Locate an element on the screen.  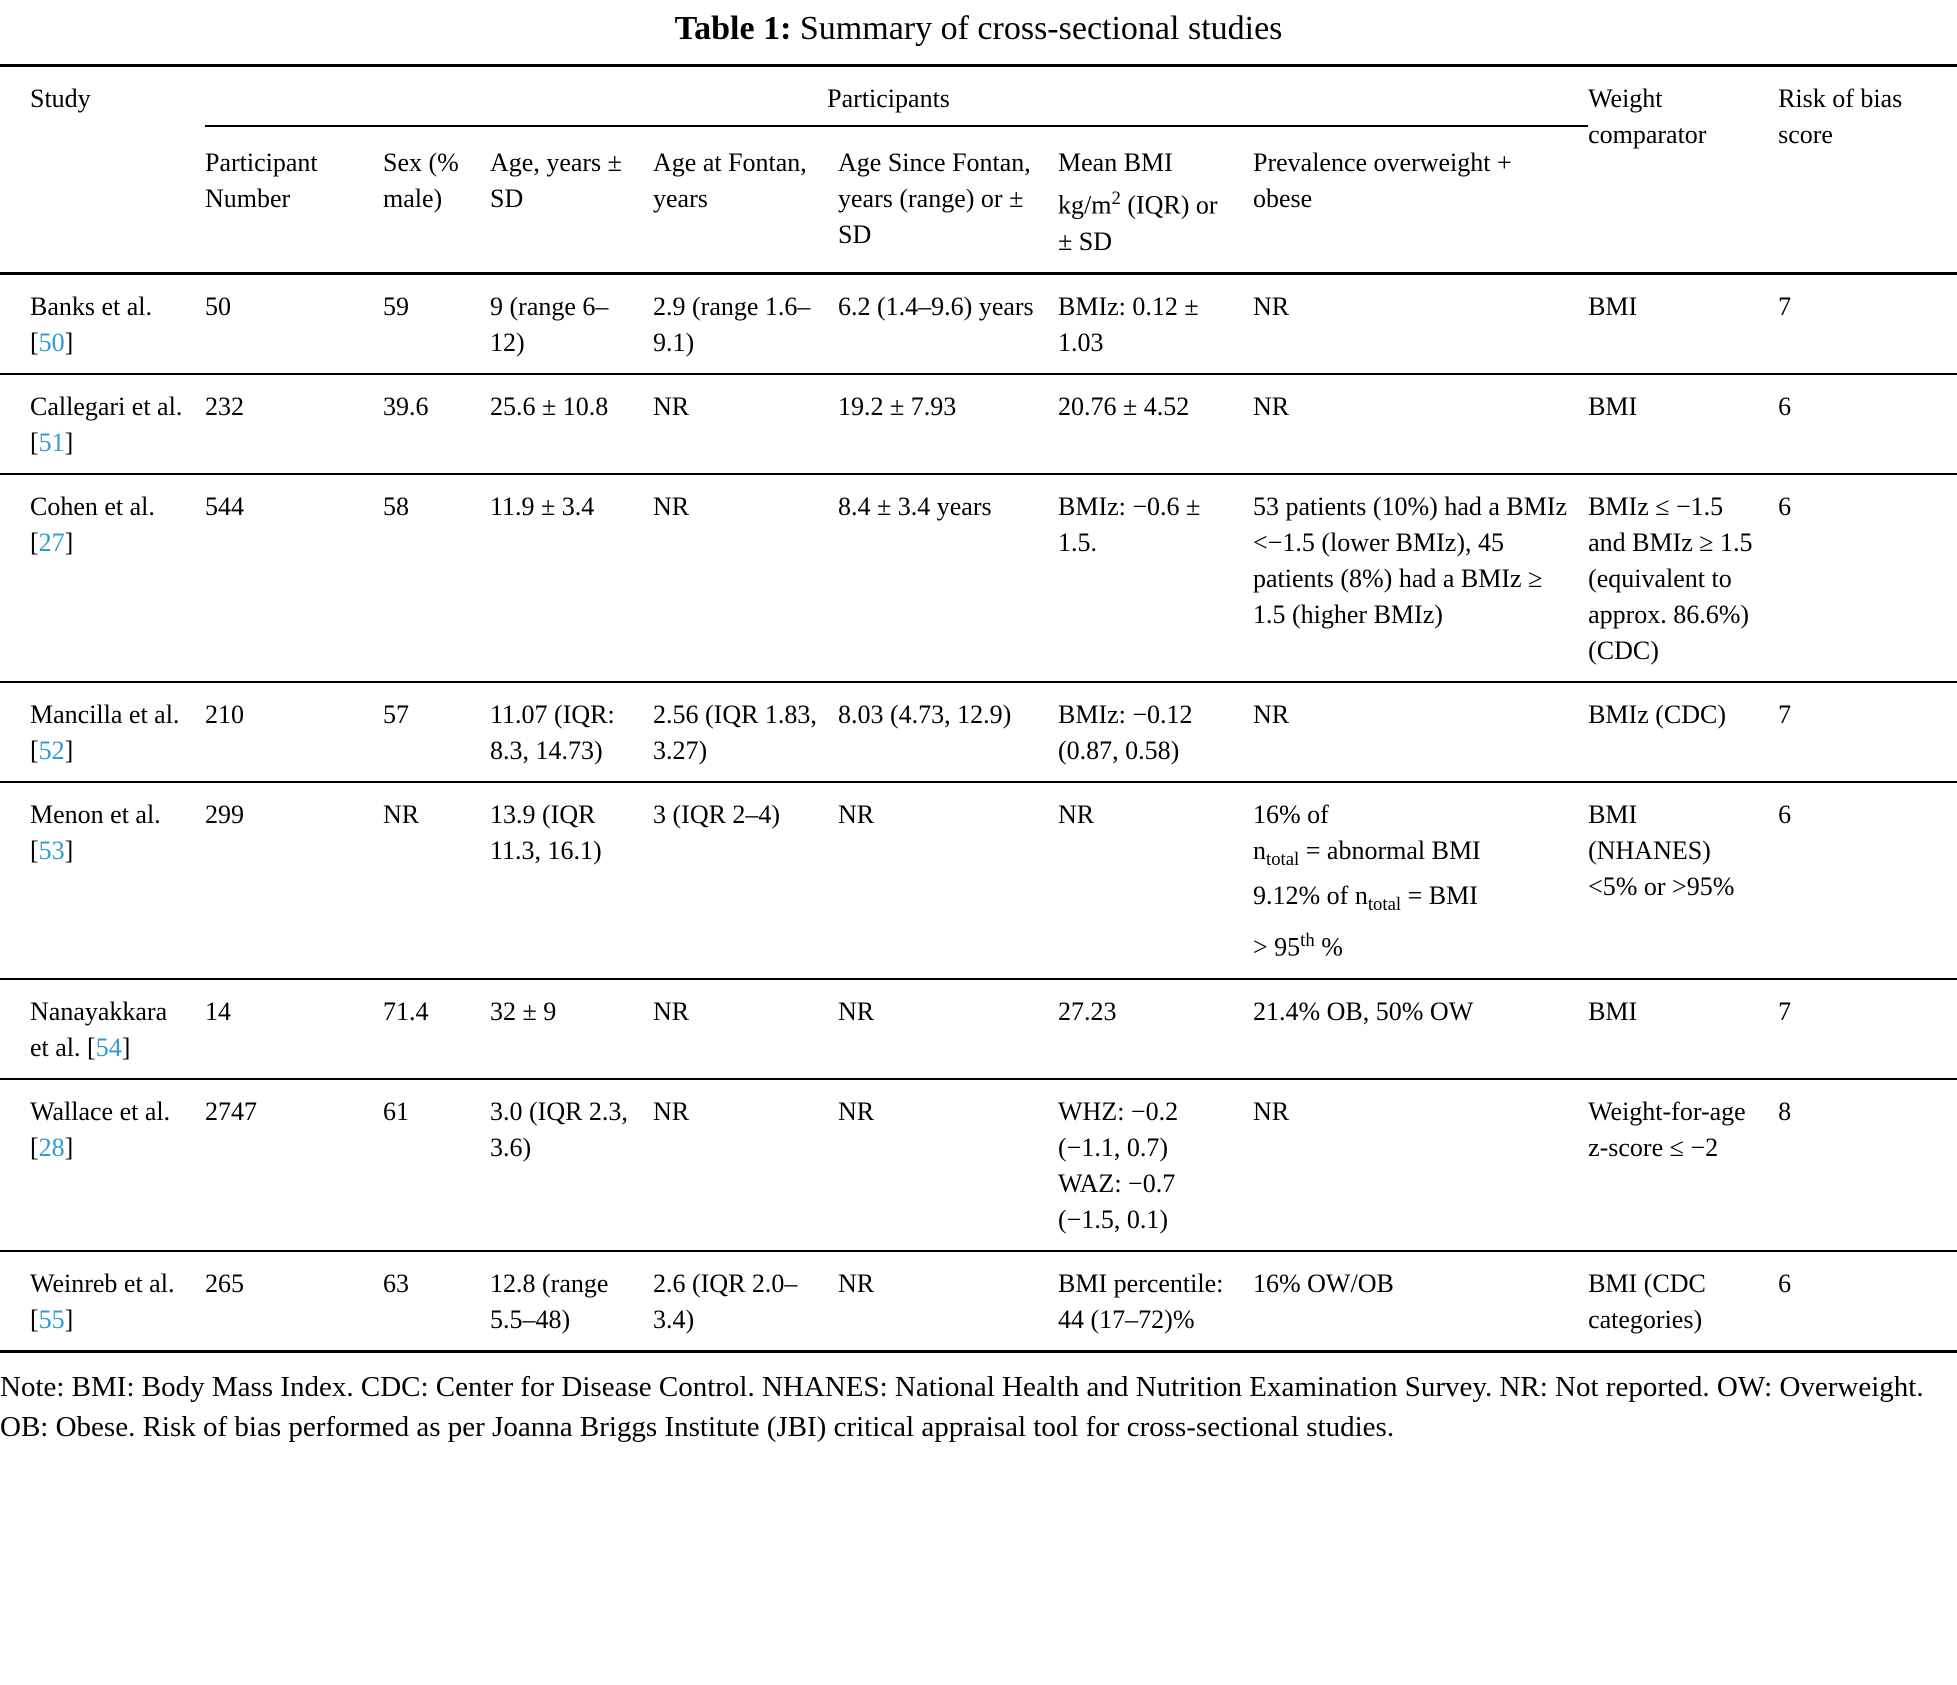
citation-number: 50 is located at coordinates (51, 342).